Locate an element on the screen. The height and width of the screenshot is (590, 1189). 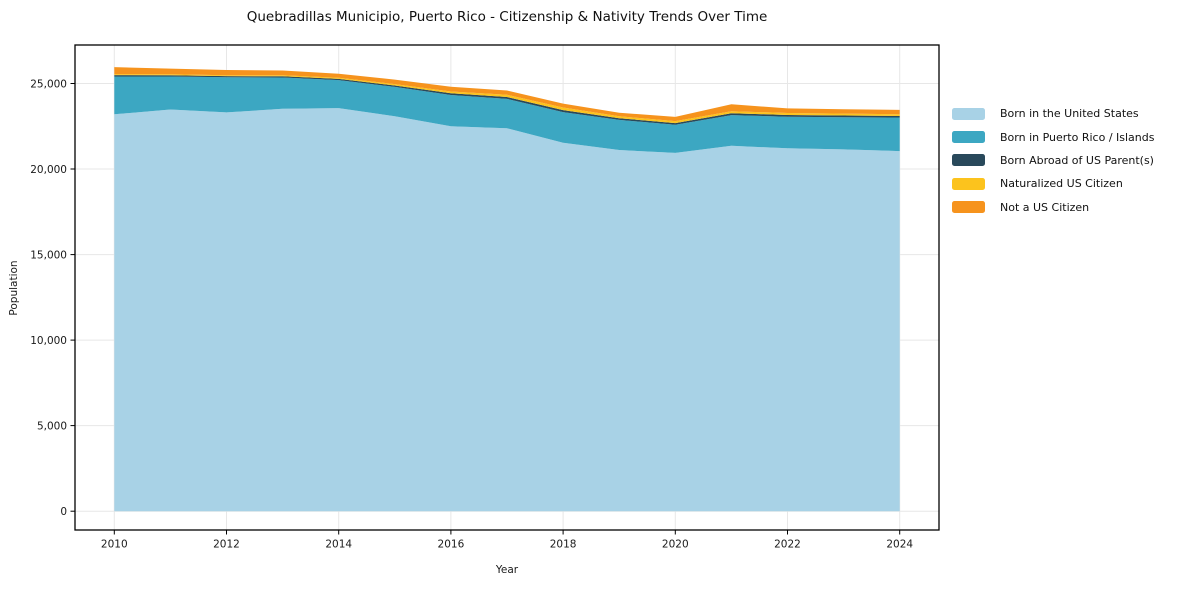
y-tick-label: 25,000 is located at coordinates (48, 84).